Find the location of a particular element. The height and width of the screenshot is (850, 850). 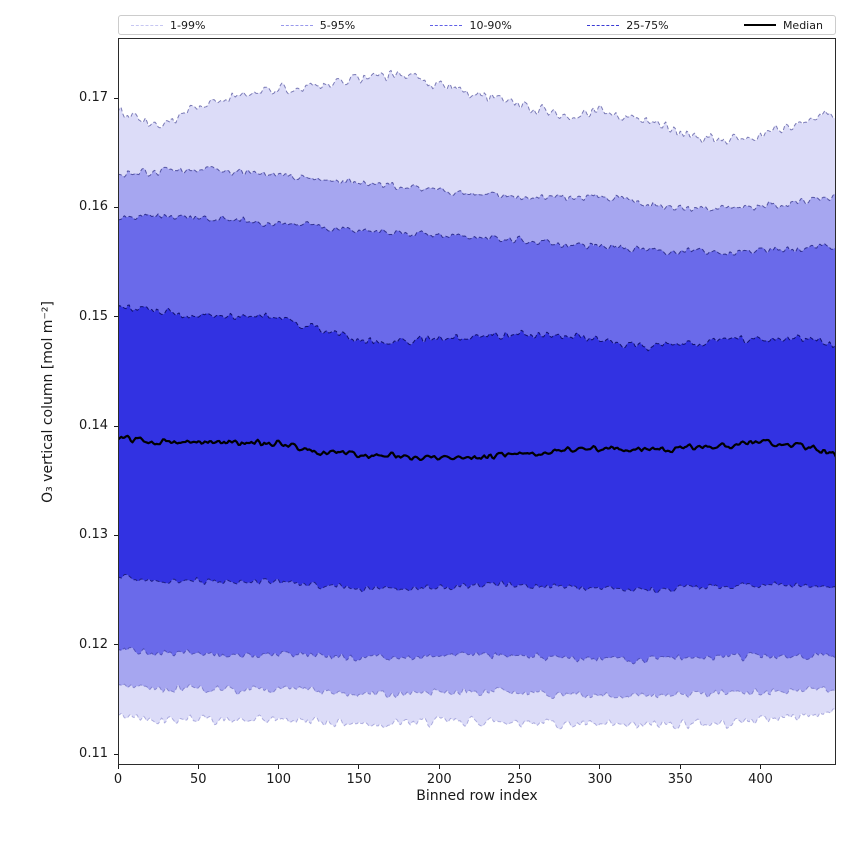

y-tick-label: 0.12 is located at coordinates (93, 644).